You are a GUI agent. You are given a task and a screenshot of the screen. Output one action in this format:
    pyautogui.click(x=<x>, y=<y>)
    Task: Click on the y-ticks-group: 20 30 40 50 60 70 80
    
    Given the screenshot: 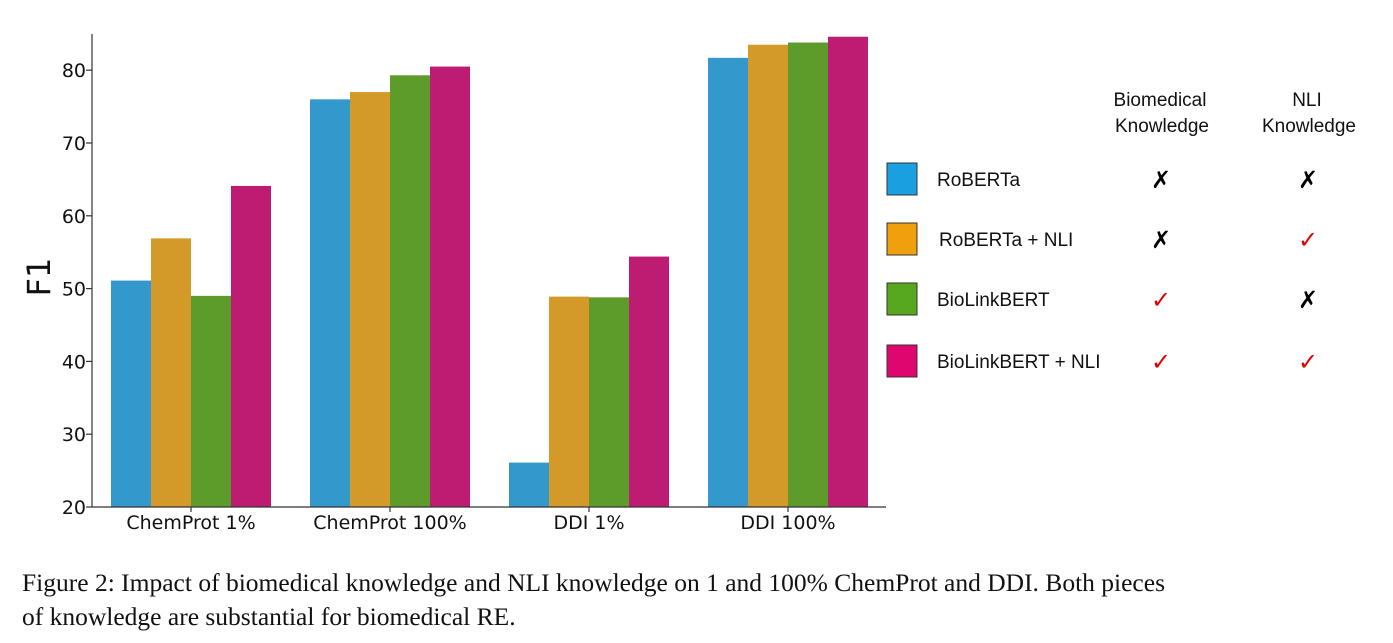 What is the action you would take?
    pyautogui.click(x=77, y=289)
    